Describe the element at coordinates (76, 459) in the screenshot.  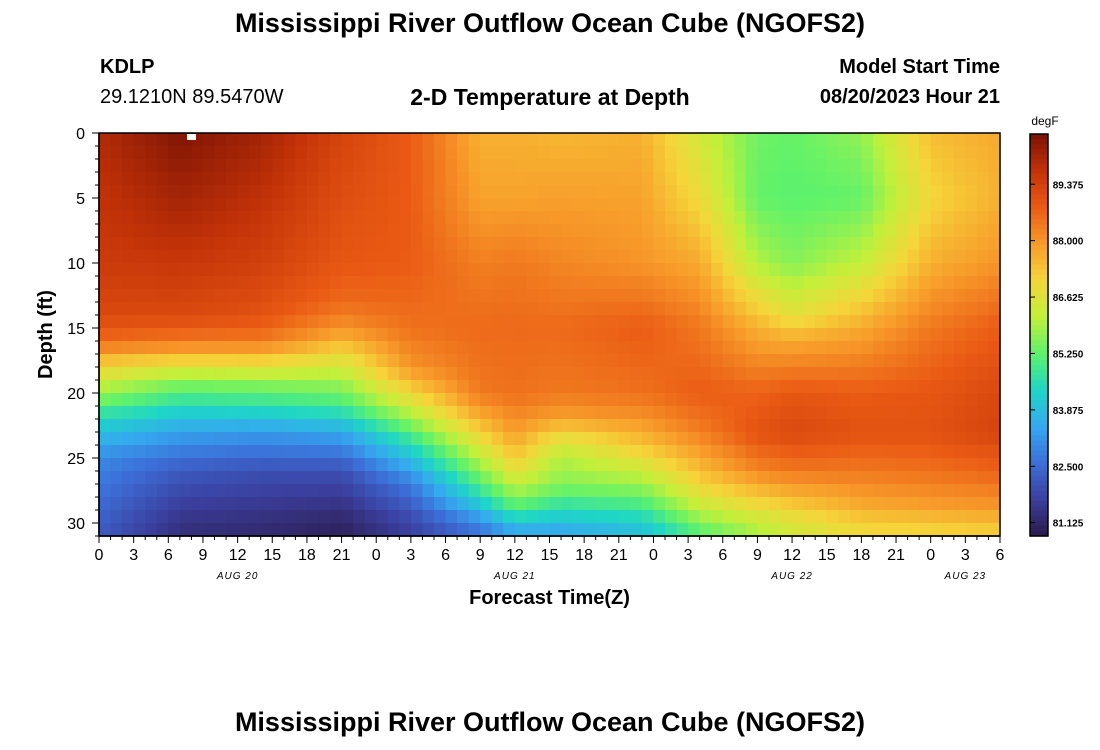
I see `y-tick-label: 25` at that location.